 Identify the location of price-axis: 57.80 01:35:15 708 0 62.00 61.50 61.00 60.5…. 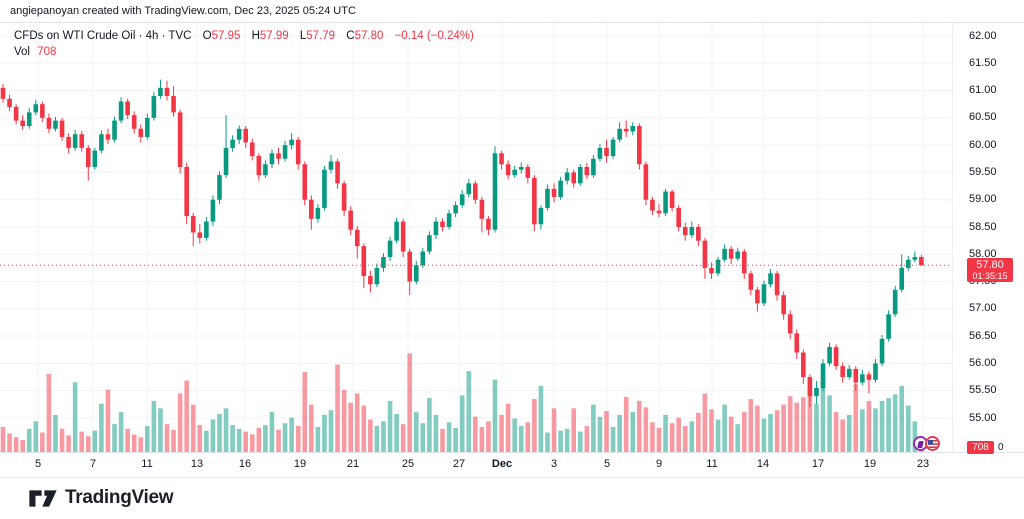
(988, 238).